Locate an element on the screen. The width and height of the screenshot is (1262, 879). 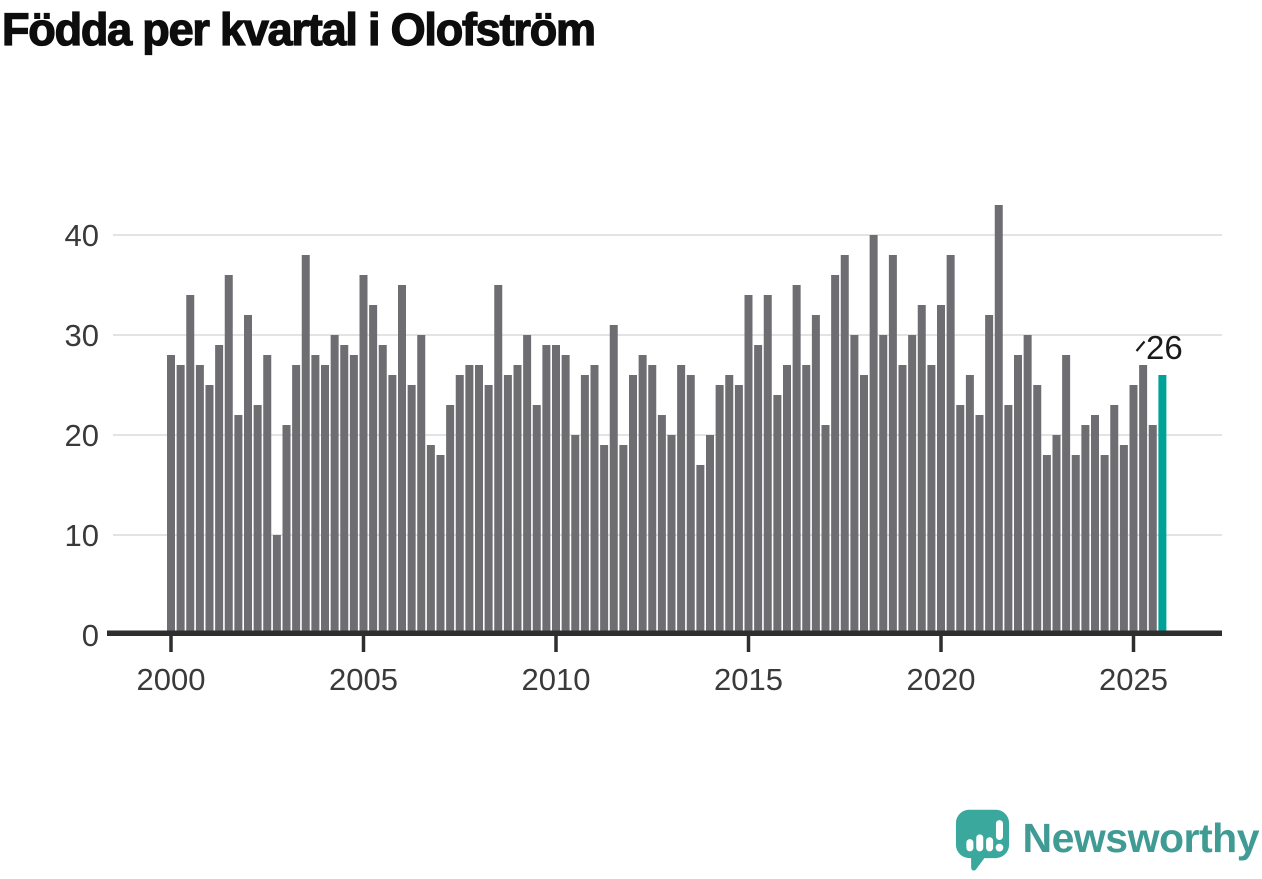
bar-2007-q3 is located at coordinates (459, 505).